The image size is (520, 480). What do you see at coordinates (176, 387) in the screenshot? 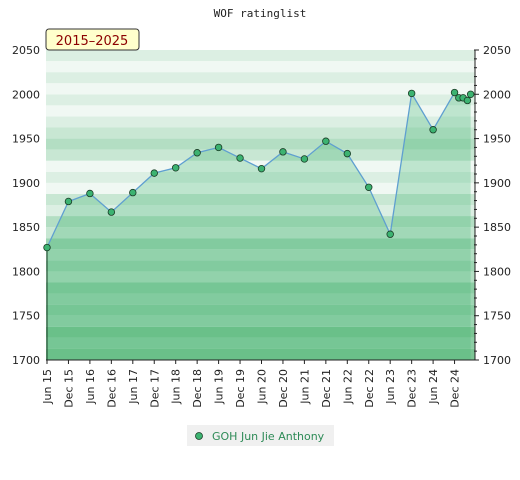
I see `x-tick-label: Jun 18` at bounding box center [176, 387].